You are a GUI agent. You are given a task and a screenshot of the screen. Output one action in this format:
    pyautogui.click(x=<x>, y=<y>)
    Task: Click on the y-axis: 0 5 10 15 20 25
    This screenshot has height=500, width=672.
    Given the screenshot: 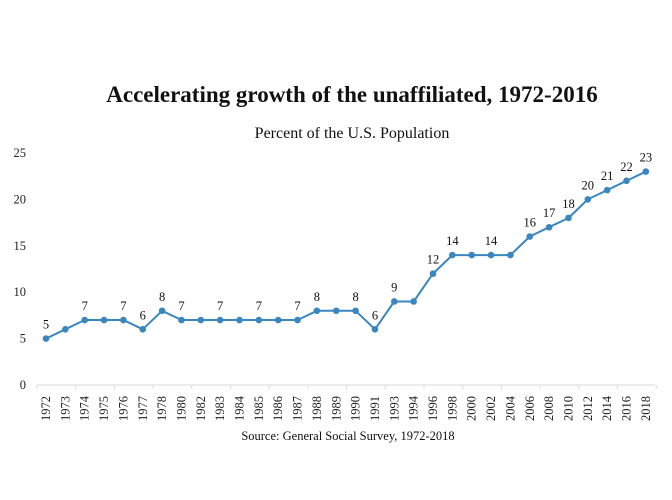 What is the action you would take?
    pyautogui.click(x=20, y=269)
    